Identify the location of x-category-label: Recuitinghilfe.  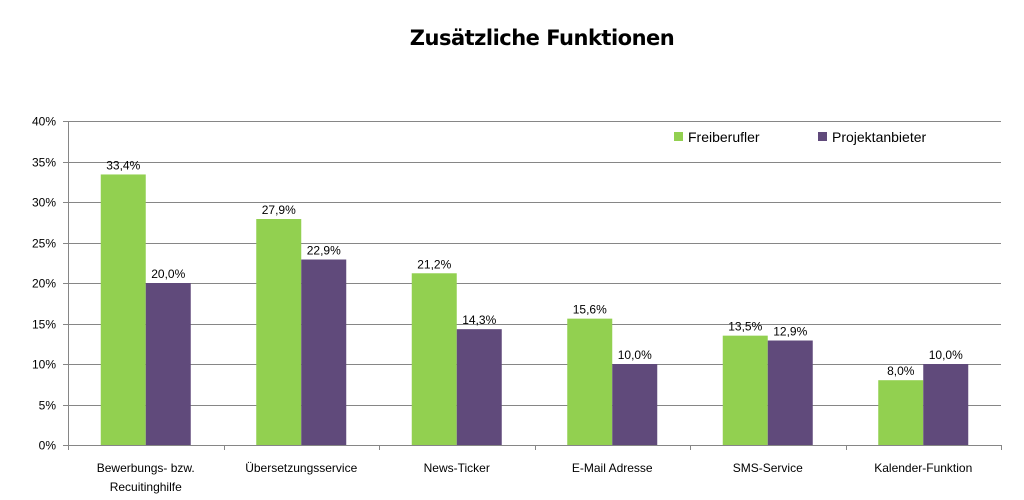
(146, 487).